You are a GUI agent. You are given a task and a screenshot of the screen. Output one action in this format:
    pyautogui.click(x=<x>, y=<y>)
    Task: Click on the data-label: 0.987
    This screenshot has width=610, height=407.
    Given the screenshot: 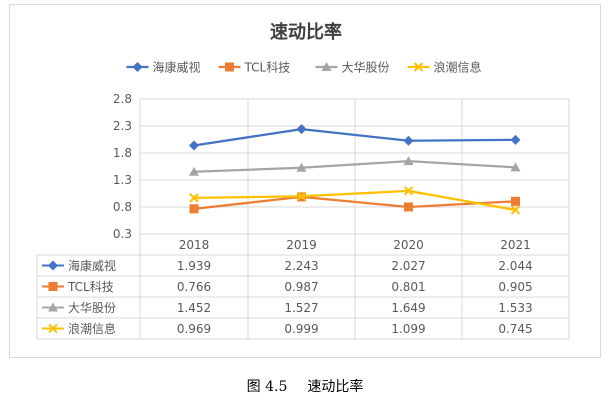 What is the action you would take?
    pyautogui.click(x=301, y=287)
    